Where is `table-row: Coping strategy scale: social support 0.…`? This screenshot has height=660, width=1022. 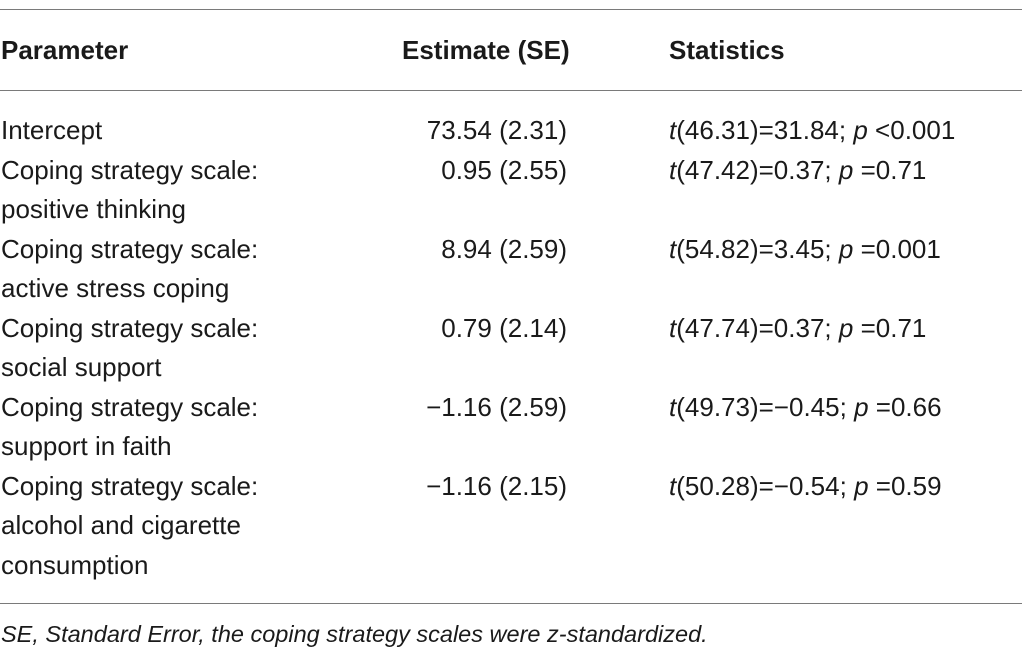
table-row: Coping strategy scale: social support 0.… is located at coordinates (511, 348).